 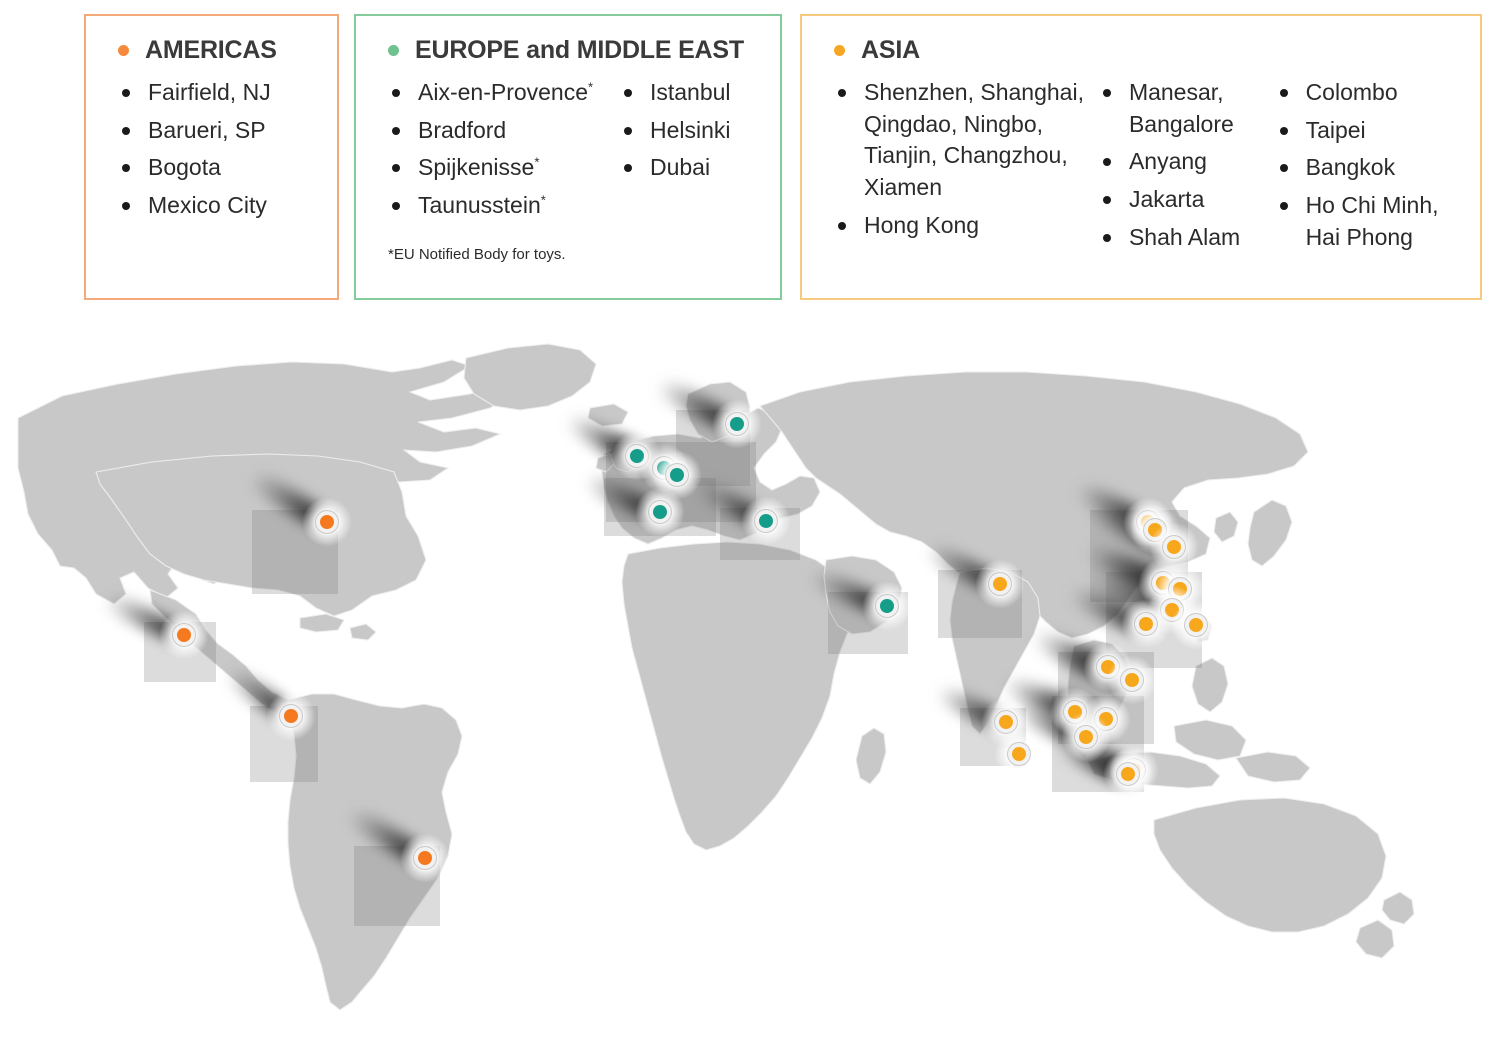 I want to click on map-marker-qingdao, so click(x=1174, y=547).